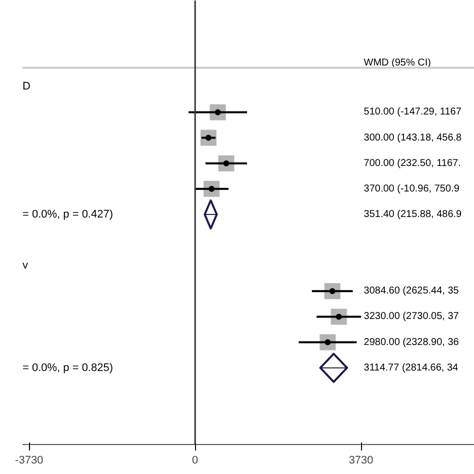 The width and height of the screenshot is (474, 474). What do you see at coordinates (397, 62) in the screenshot?
I see `text: WMD (95% CI)` at bounding box center [397, 62].